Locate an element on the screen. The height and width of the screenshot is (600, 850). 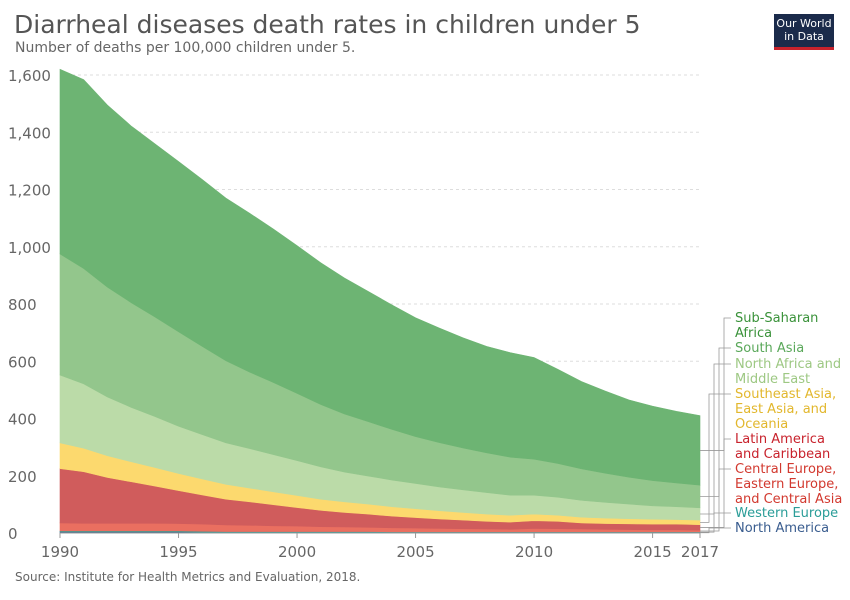
legend-label: North America is located at coordinates (782, 528).